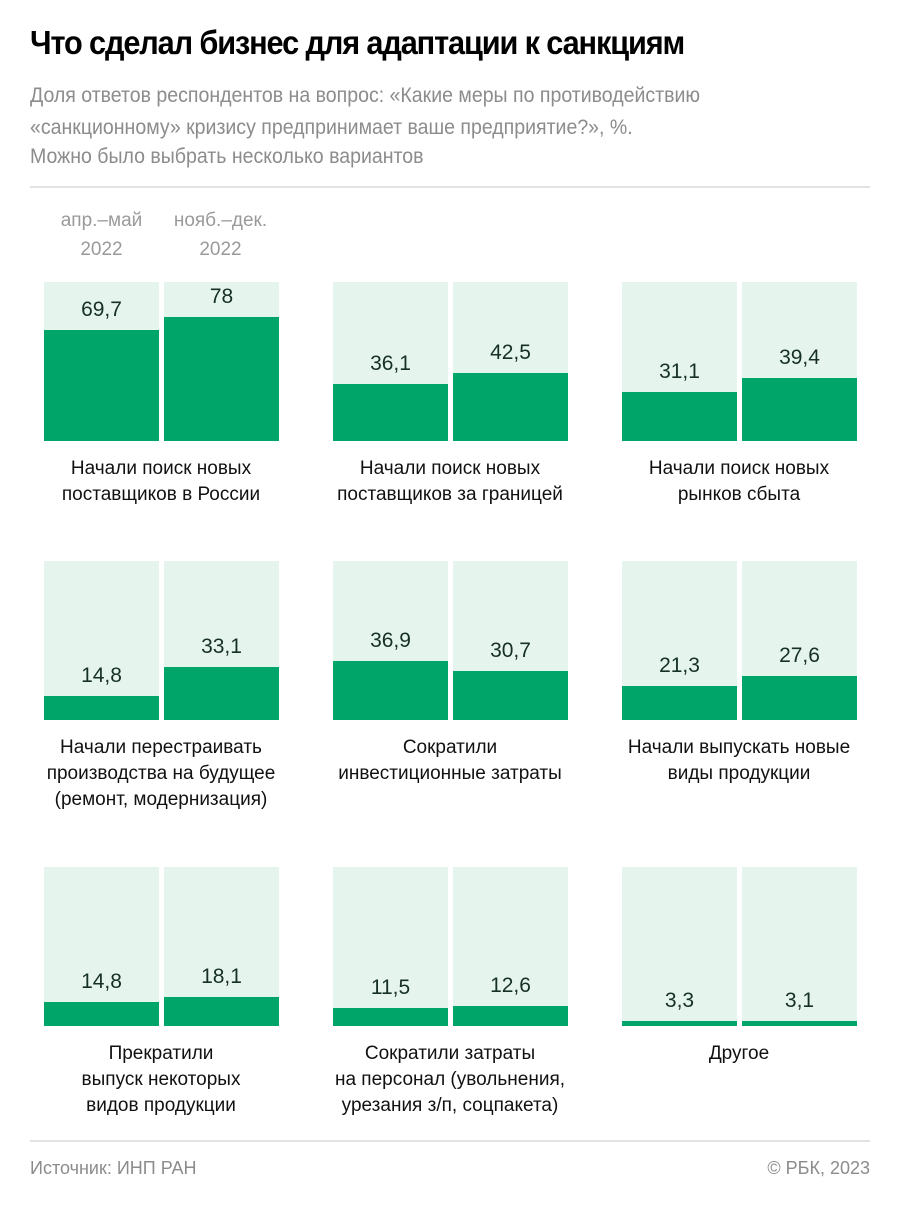  I want to click on data-label: 30,7, so click(510, 650).